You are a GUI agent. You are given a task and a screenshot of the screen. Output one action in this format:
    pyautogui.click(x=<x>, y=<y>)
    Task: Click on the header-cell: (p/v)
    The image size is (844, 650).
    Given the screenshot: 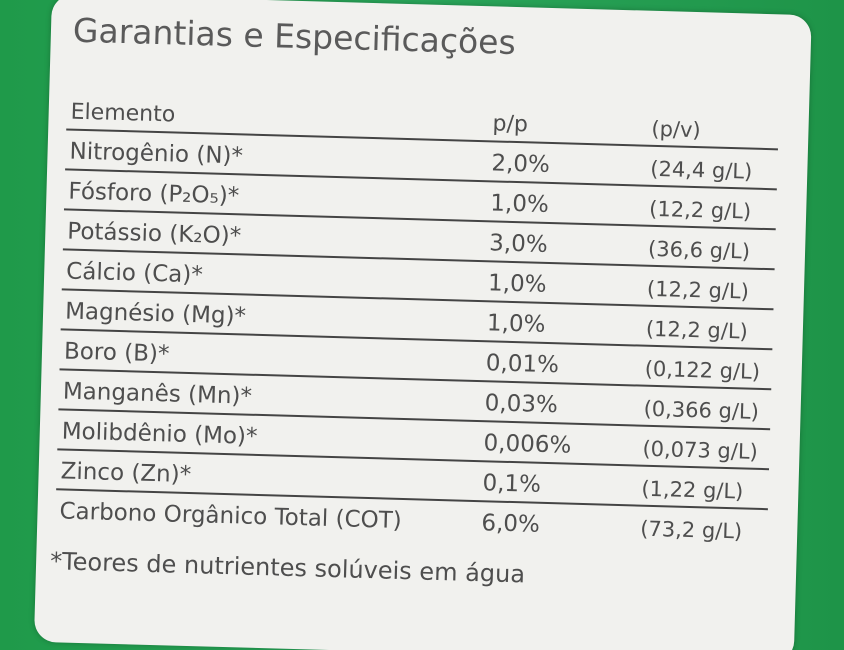 What is the action you would take?
    pyautogui.click(x=676, y=129)
    